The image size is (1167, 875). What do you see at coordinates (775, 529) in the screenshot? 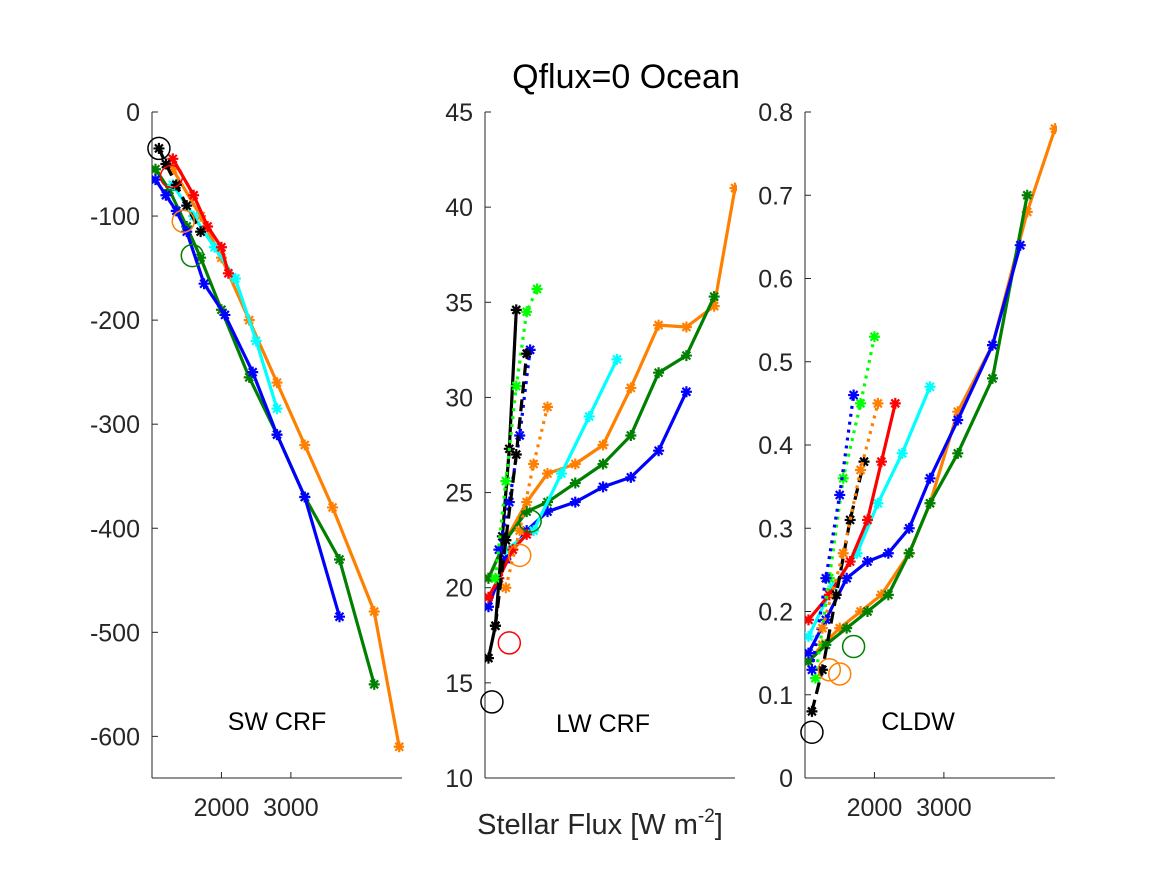
I see `y-tick-label: 0.3` at bounding box center [775, 529].